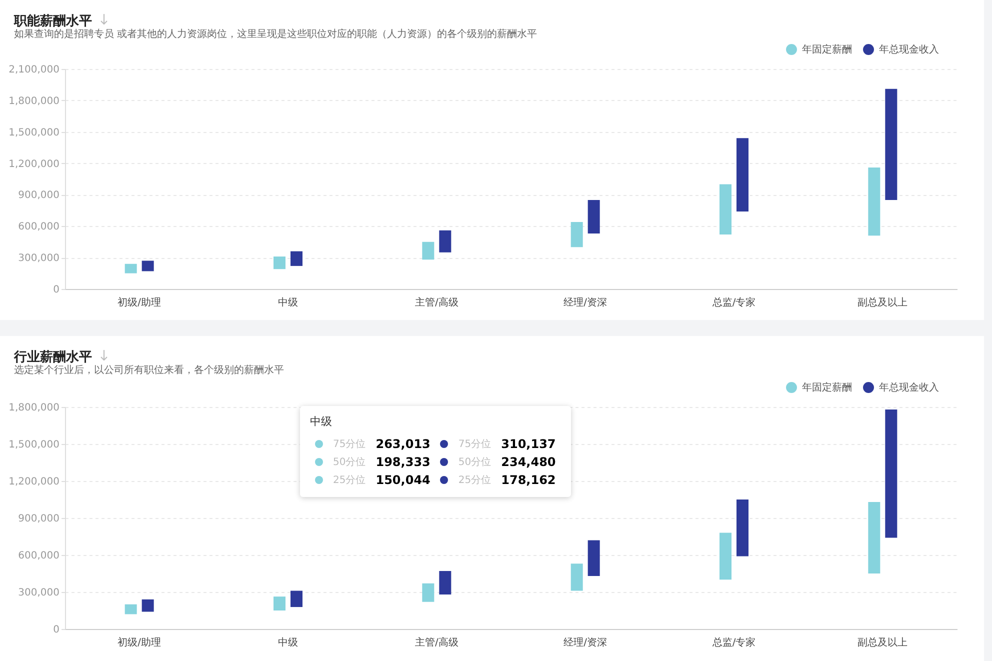 This screenshot has height=661, width=992. Describe the element at coordinates (528, 462) in the screenshot. I see `annotation: 234,480` at that location.